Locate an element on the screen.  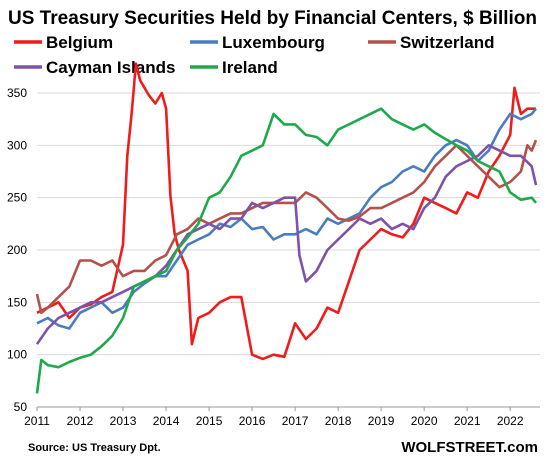
brand-label: WOLFSTREET.com is located at coordinates (469, 447).